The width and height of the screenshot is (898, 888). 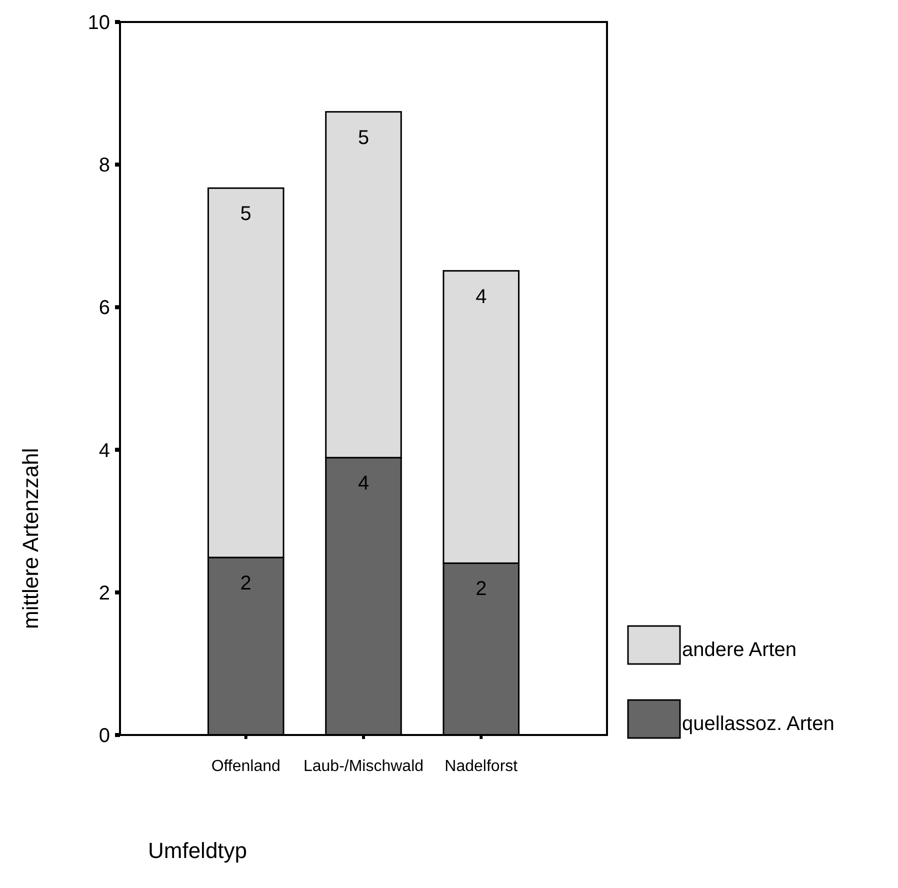 I want to click on x-axis-title: Umfeldtyp, so click(x=198, y=850).